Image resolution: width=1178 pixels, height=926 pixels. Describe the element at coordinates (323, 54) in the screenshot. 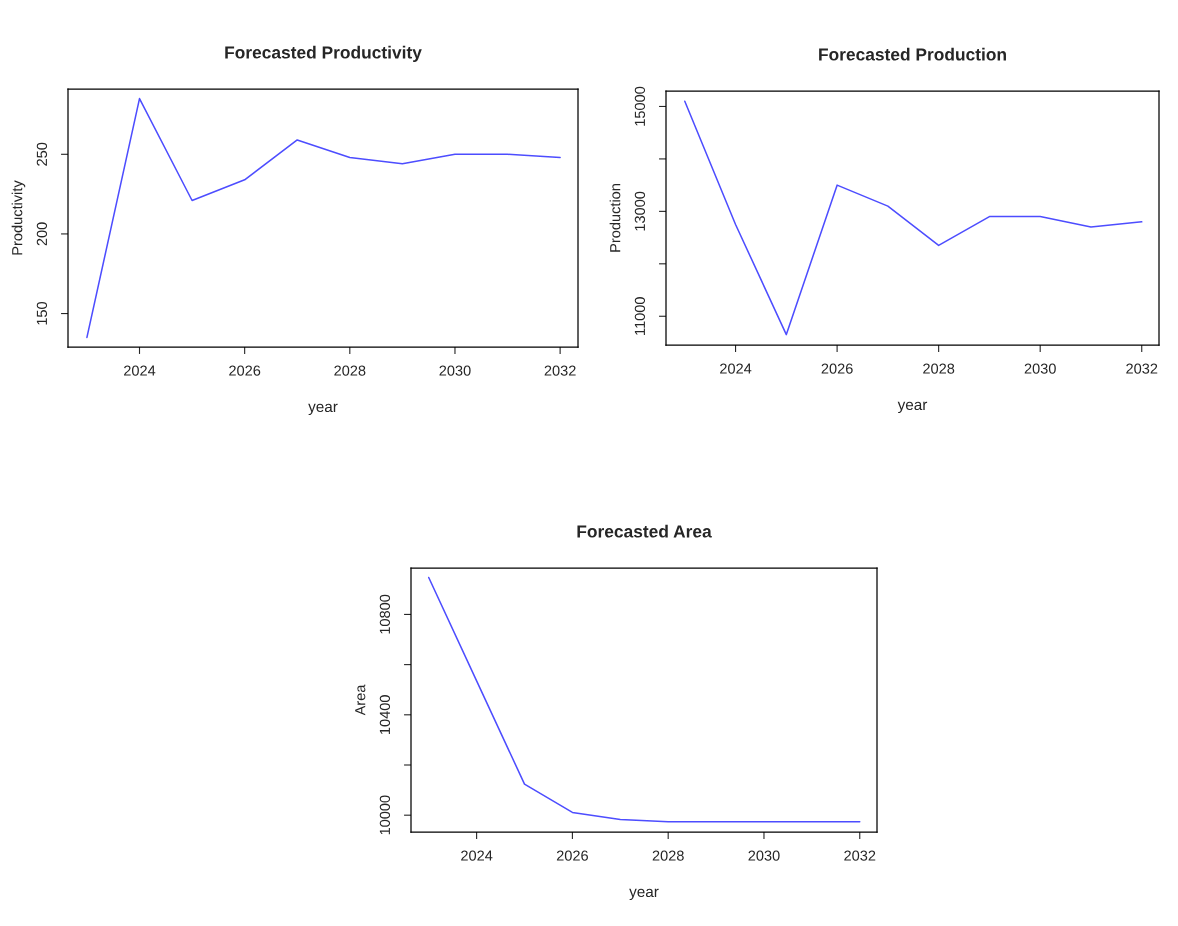

I see `chart-title: Forecasted Productivity` at that location.